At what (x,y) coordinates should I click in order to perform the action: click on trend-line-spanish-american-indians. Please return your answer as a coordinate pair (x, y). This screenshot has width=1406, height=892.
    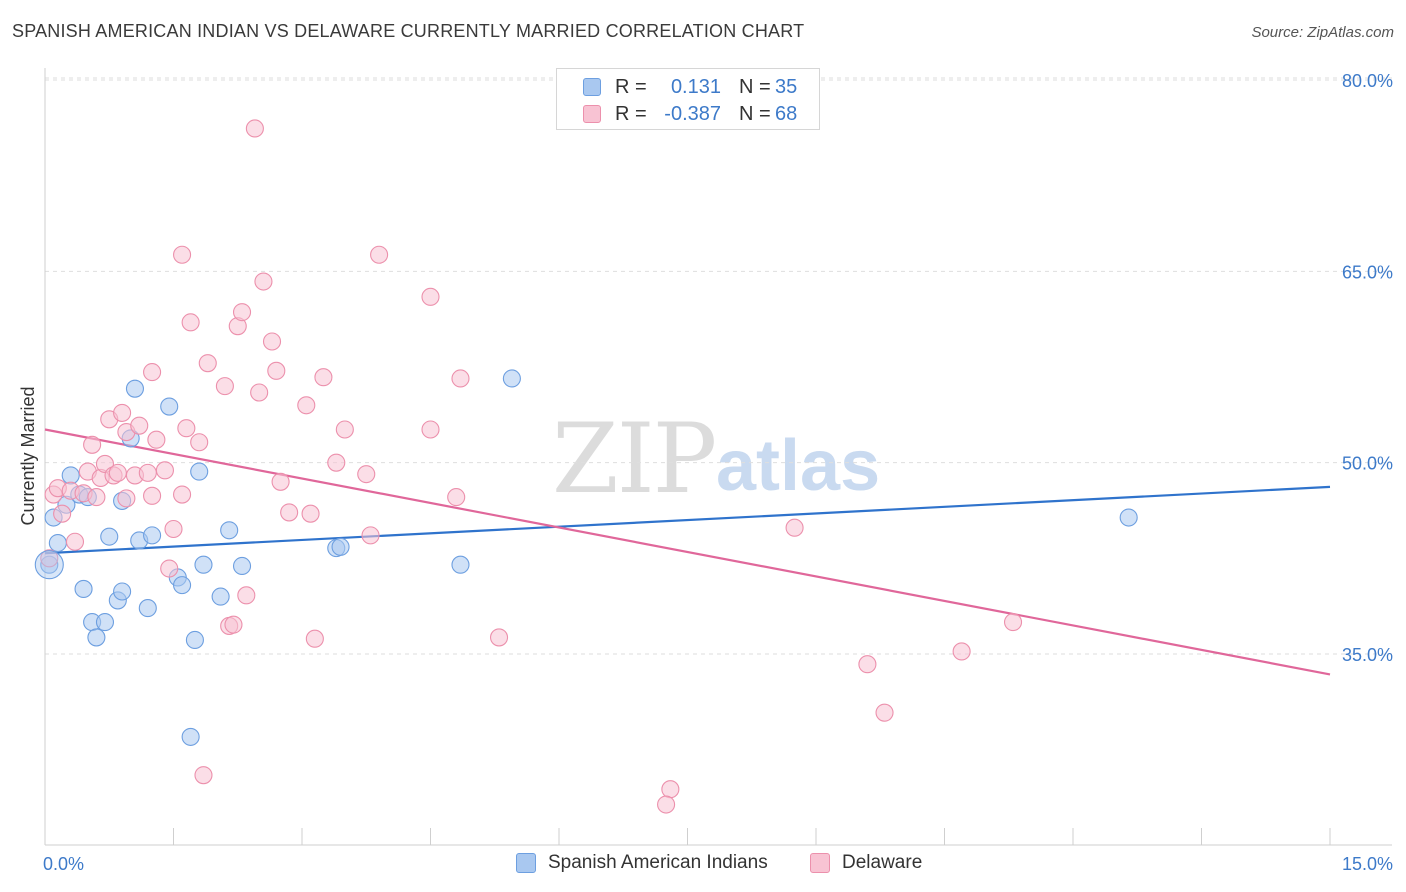
    Looking at the image, I should click on (687, 520).